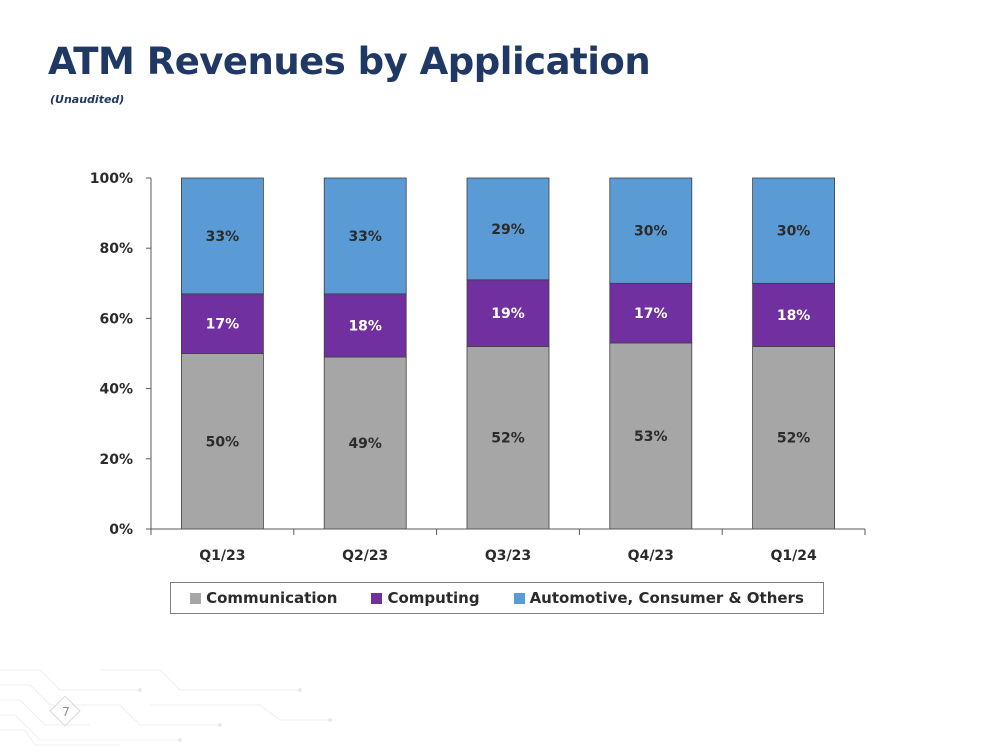 The width and height of the screenshot is (1000, 752). I want to click on legend-label-automotive: Automotive, Consumer & Others, so click(666, 598).